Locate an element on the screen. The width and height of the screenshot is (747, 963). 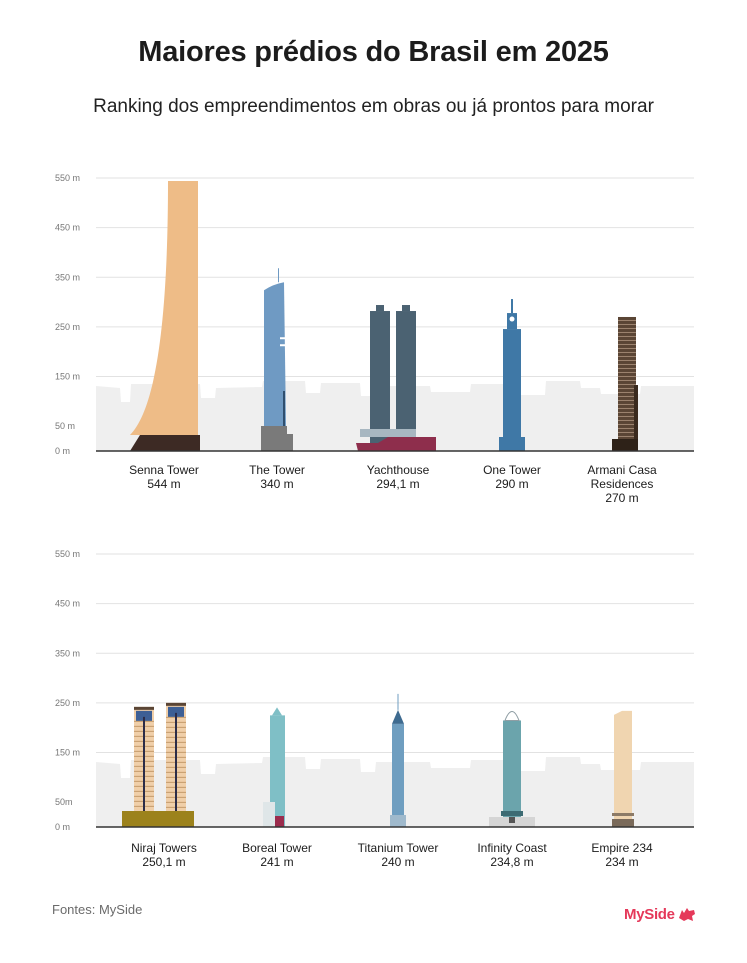
height-label: 241 m is located at coordinates (276, 862).